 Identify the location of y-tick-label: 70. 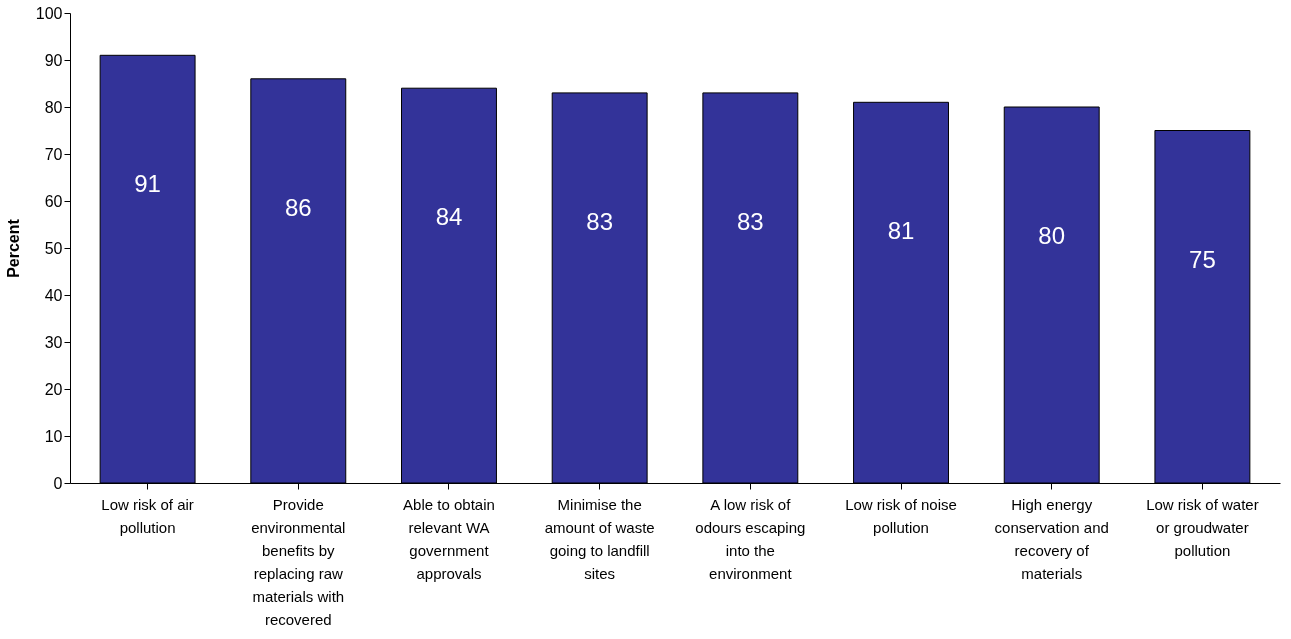
(53, 154).